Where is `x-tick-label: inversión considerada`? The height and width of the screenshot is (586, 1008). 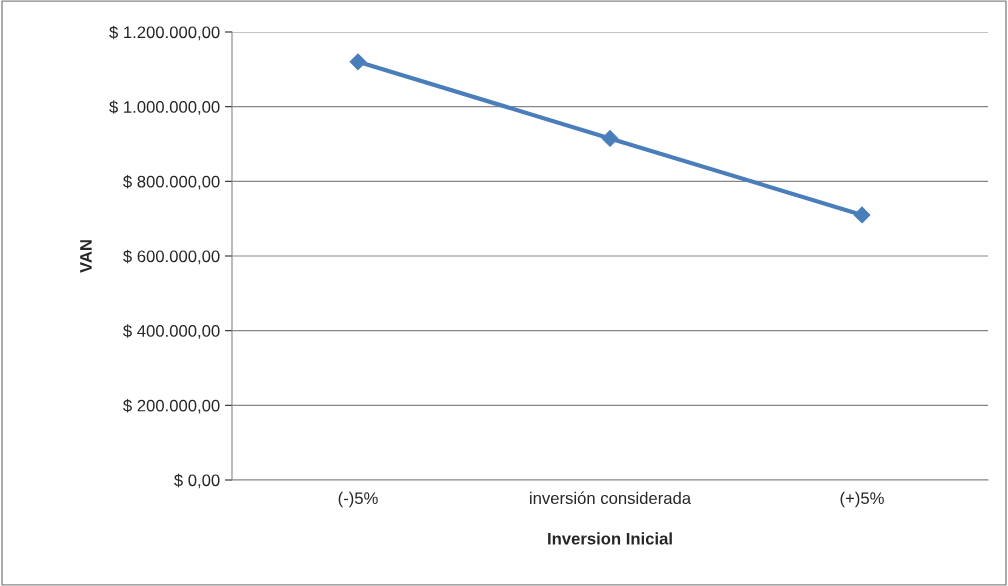 x-tick-label: inversión considerada is located at coordinates (611, 498).